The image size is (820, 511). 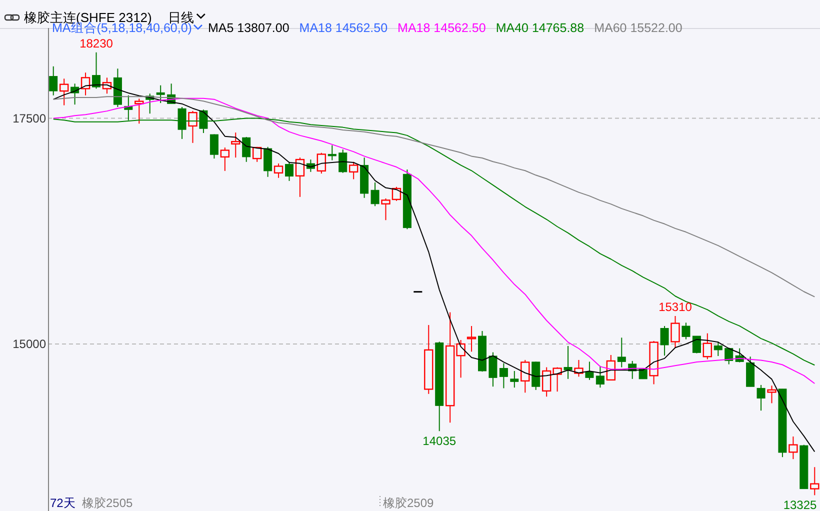 I want to click on text: MA40 14765.88, so click(x=540, y=28).